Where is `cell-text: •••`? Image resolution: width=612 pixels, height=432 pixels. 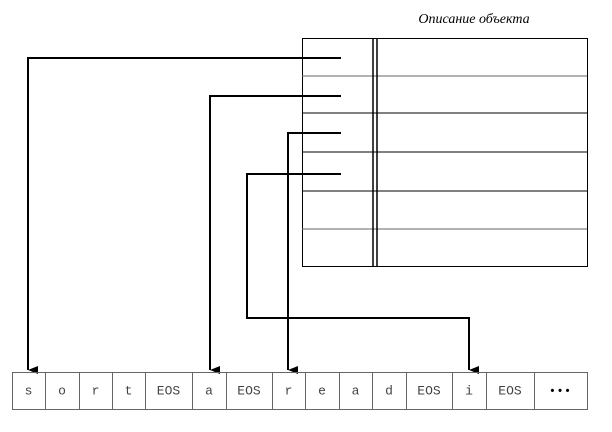 cell-text: ••• is located at coordinates (560, 392).